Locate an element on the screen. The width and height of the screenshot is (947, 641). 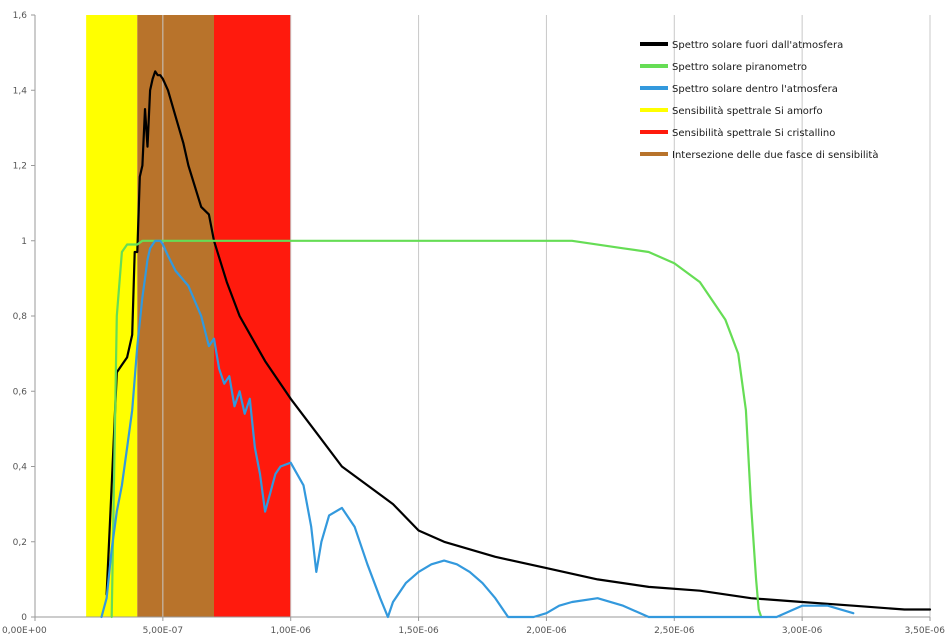
x-tick-label-5: 2,50E-06 is located at coordinates (674, 631).